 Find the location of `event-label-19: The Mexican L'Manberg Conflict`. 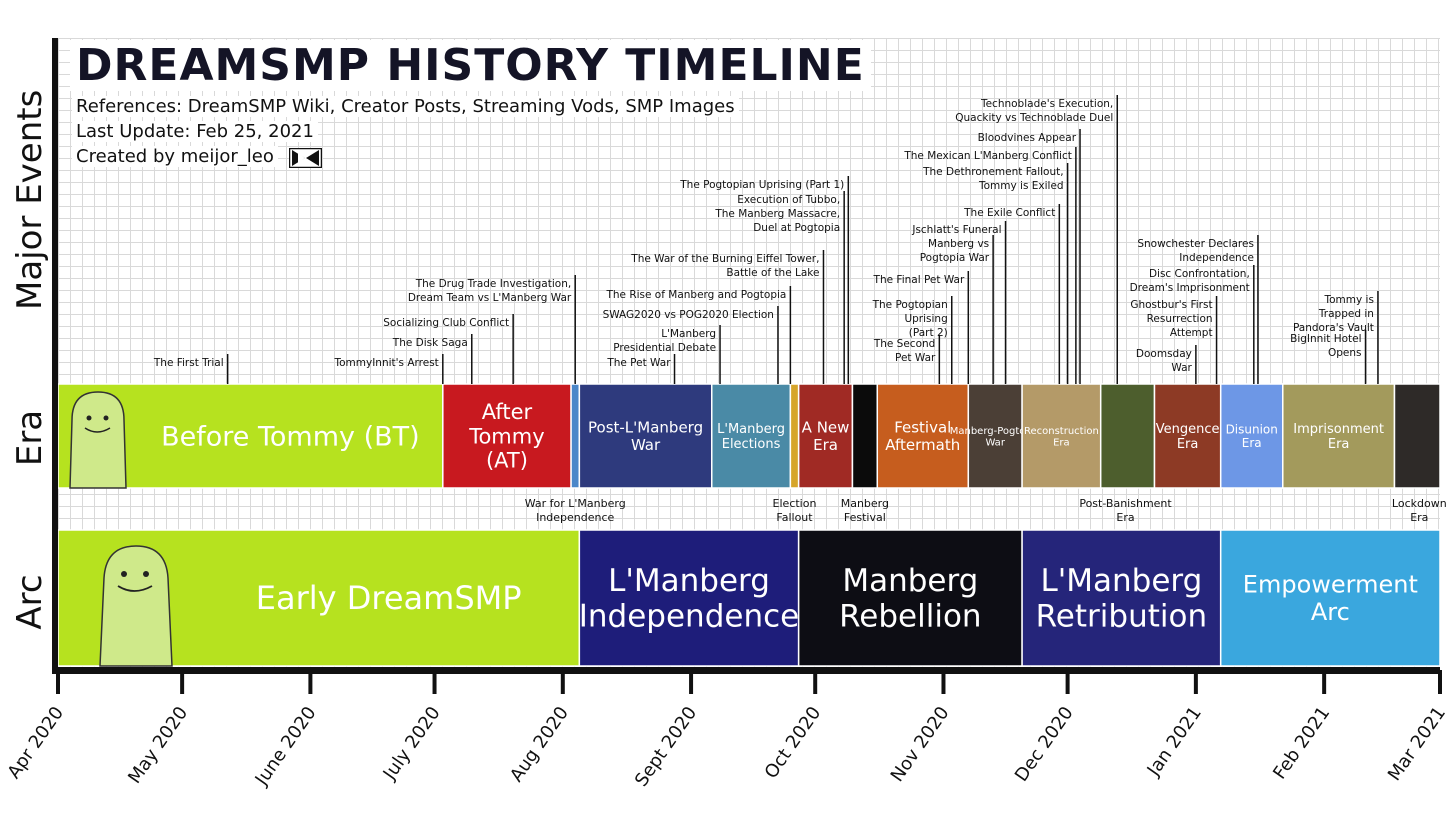

event-label-19: The Mexican L'Manberg Conflict is located at coordinates (987, 156).